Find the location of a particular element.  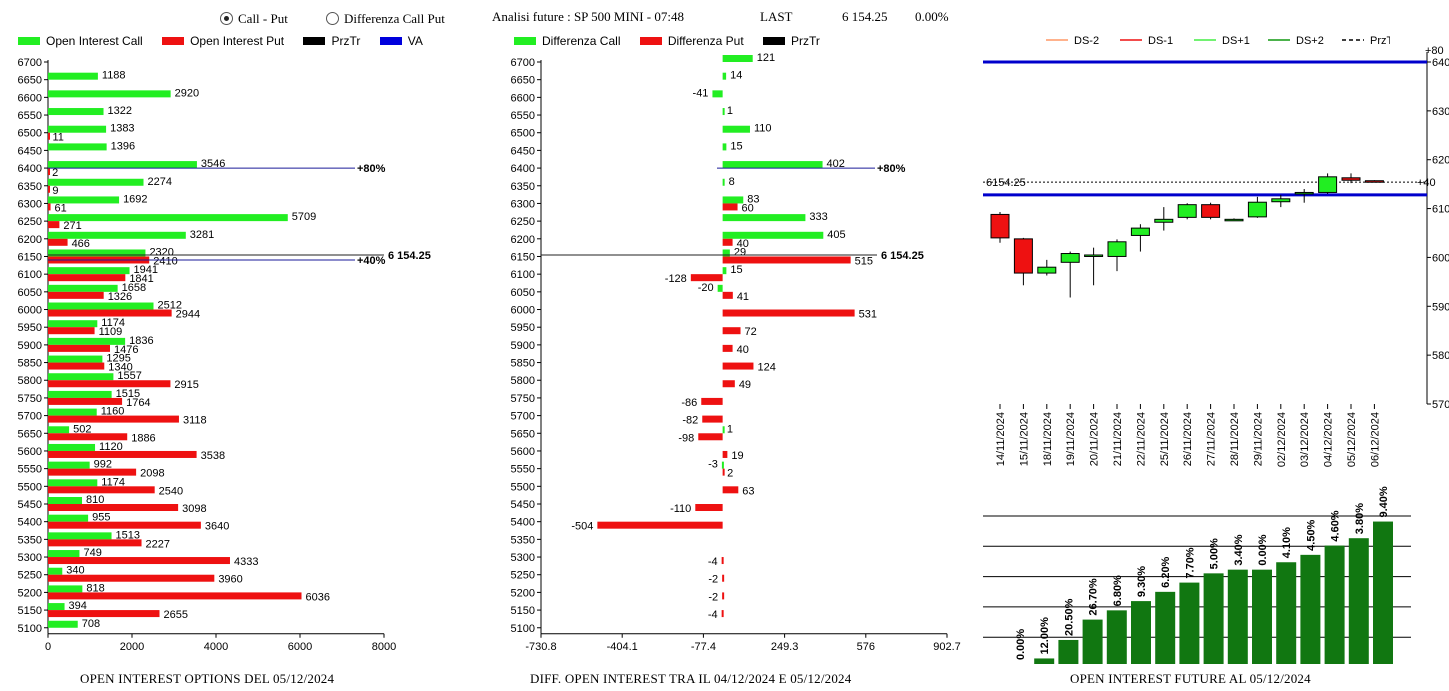

label-call-6300: 1692 is located at coordinates (135, 199).